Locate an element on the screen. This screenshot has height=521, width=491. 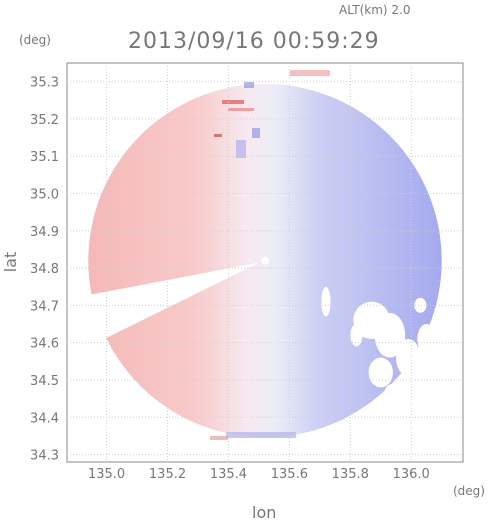
y-tick-label: 34.6 is located at coordinates (44, 344).